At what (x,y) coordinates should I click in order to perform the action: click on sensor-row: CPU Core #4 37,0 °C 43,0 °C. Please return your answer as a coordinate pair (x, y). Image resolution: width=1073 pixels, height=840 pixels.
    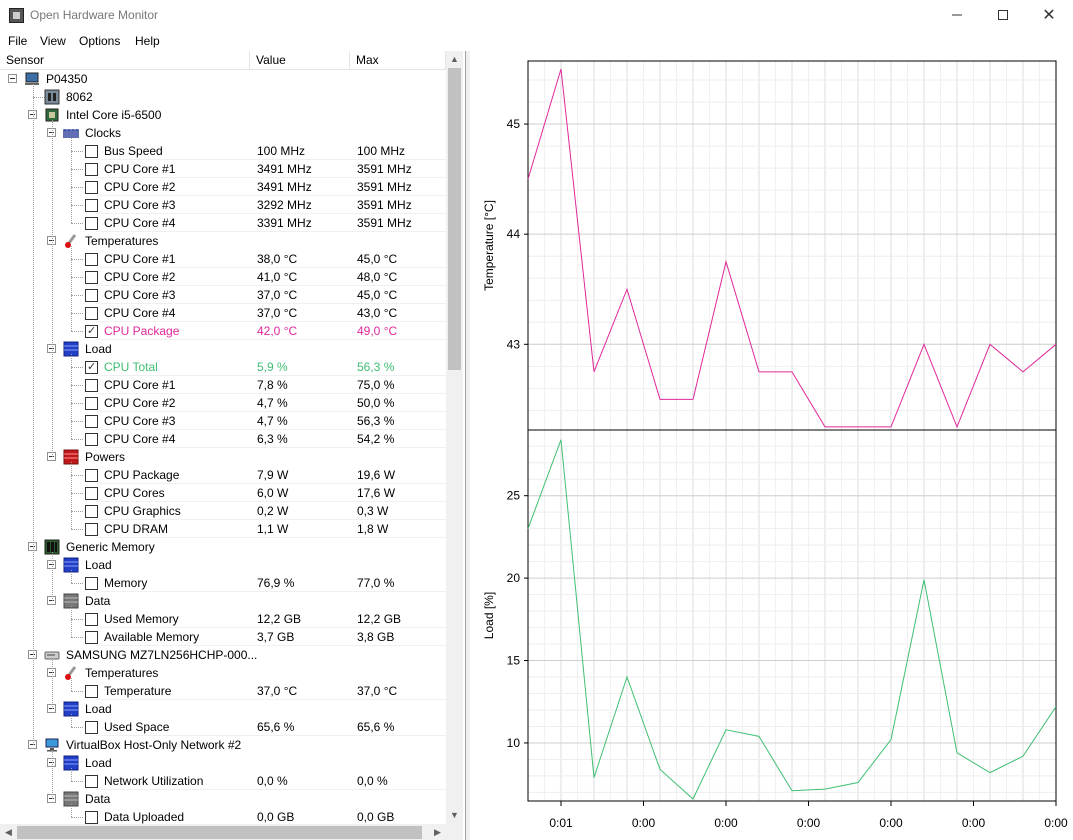
    Looking at the image, I should click on (223, 313).